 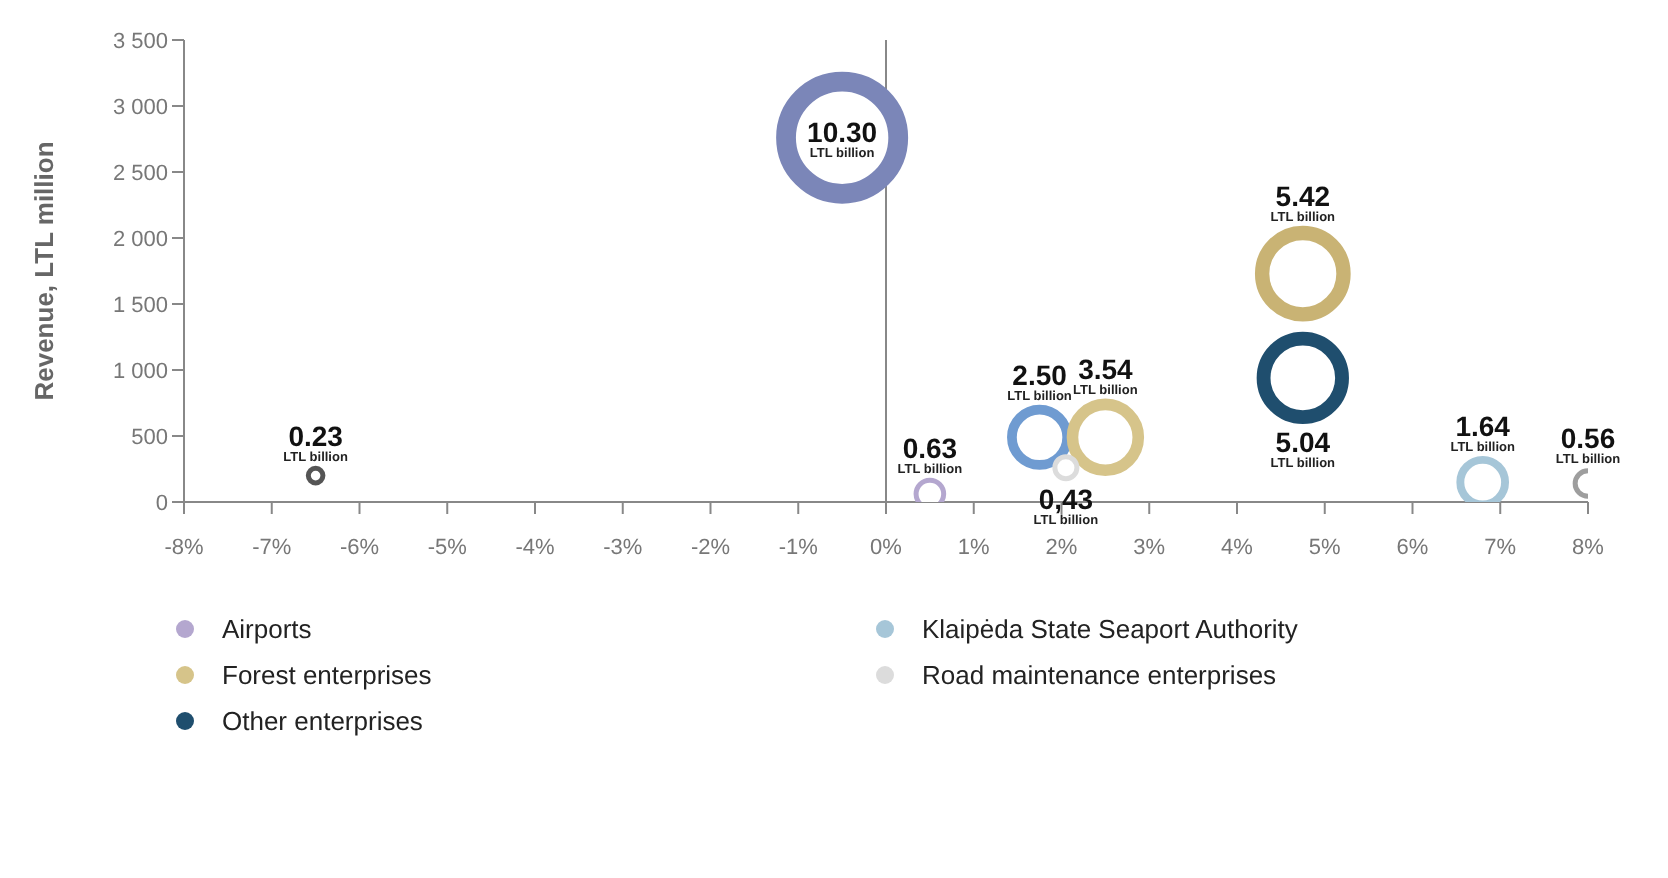 What do you see at coordinates (184, 547) in the screenshot?
I see `x-tick-label: -8%` at bounding box center [184, 547].